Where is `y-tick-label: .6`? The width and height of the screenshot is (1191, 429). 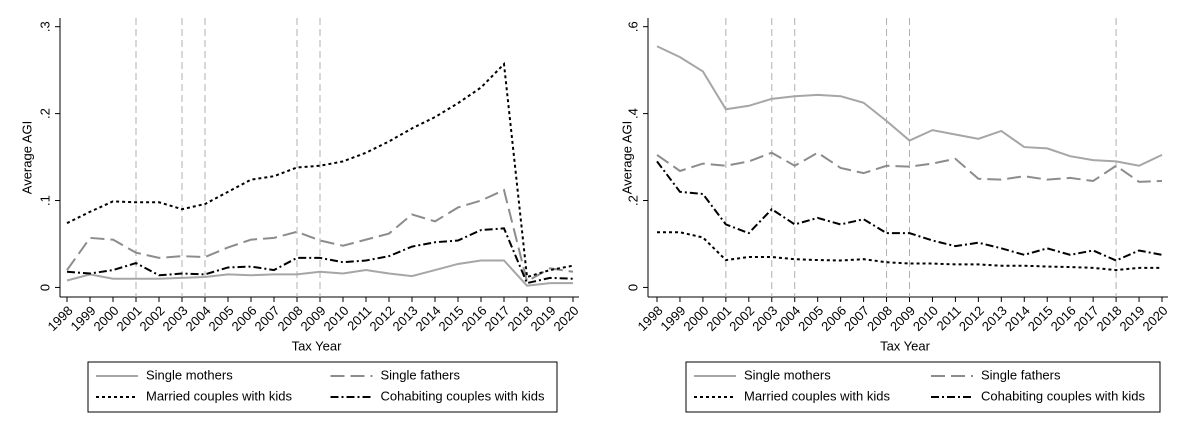 y-tick-label: .6 is located at coordinates (632, 26).